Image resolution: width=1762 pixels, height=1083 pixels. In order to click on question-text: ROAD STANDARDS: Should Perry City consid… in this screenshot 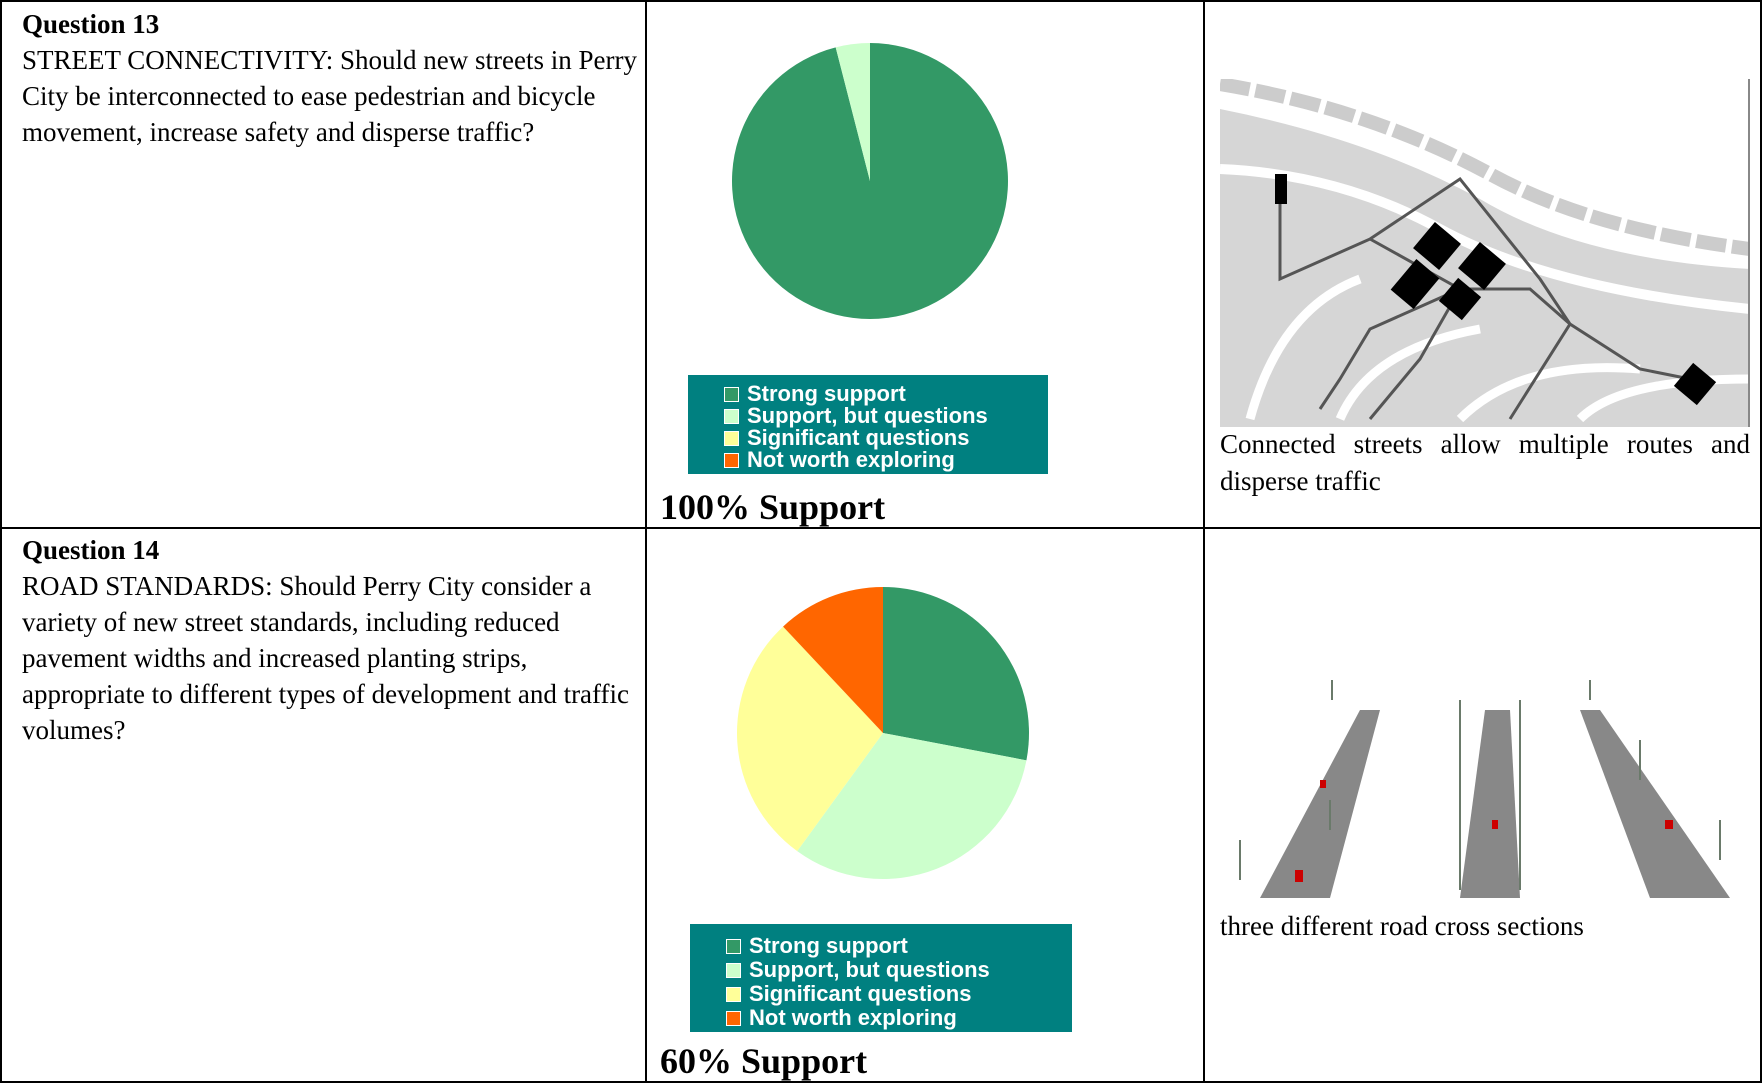, I will do `click(326, 658)`.